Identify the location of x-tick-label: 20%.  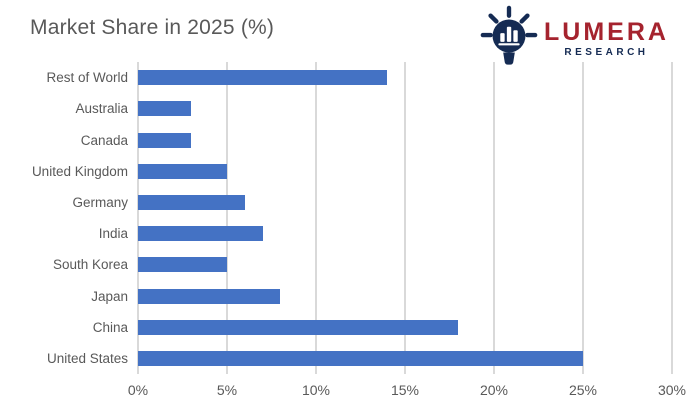
(494, 390).